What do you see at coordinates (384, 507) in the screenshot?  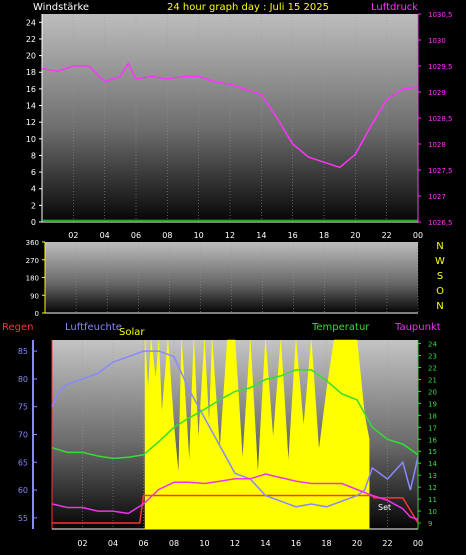 I see `sunset-annotation: Set` at bounding box center [384, 507].